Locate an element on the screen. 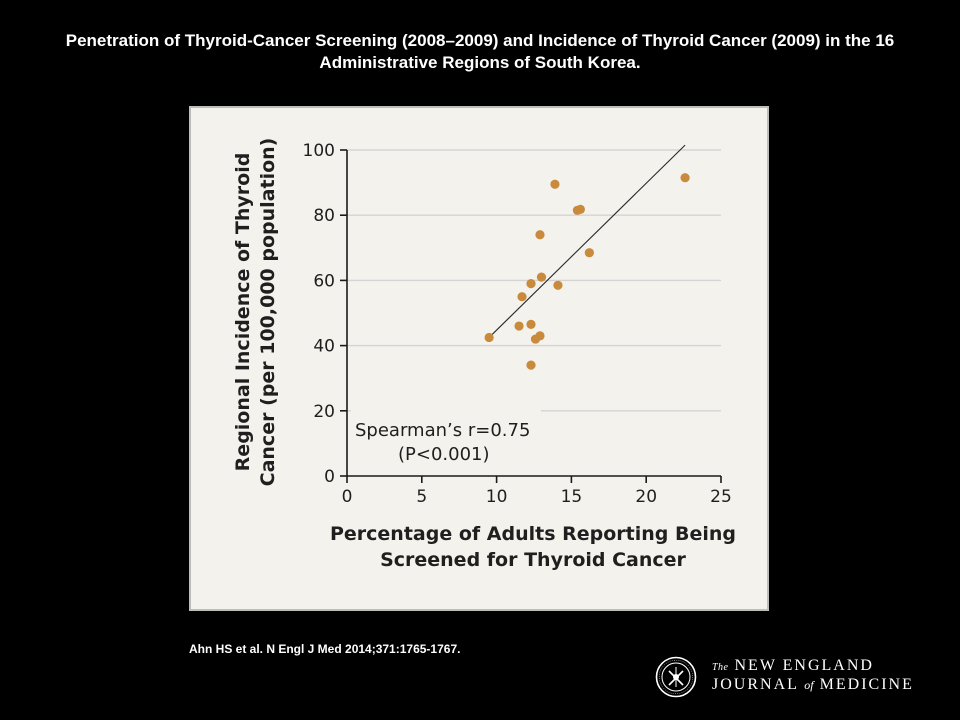 Image resolution: width=960 pixels, height=720 pixels. logo-new-england: NEW ENGLAND is located at coordinates (804, 665).